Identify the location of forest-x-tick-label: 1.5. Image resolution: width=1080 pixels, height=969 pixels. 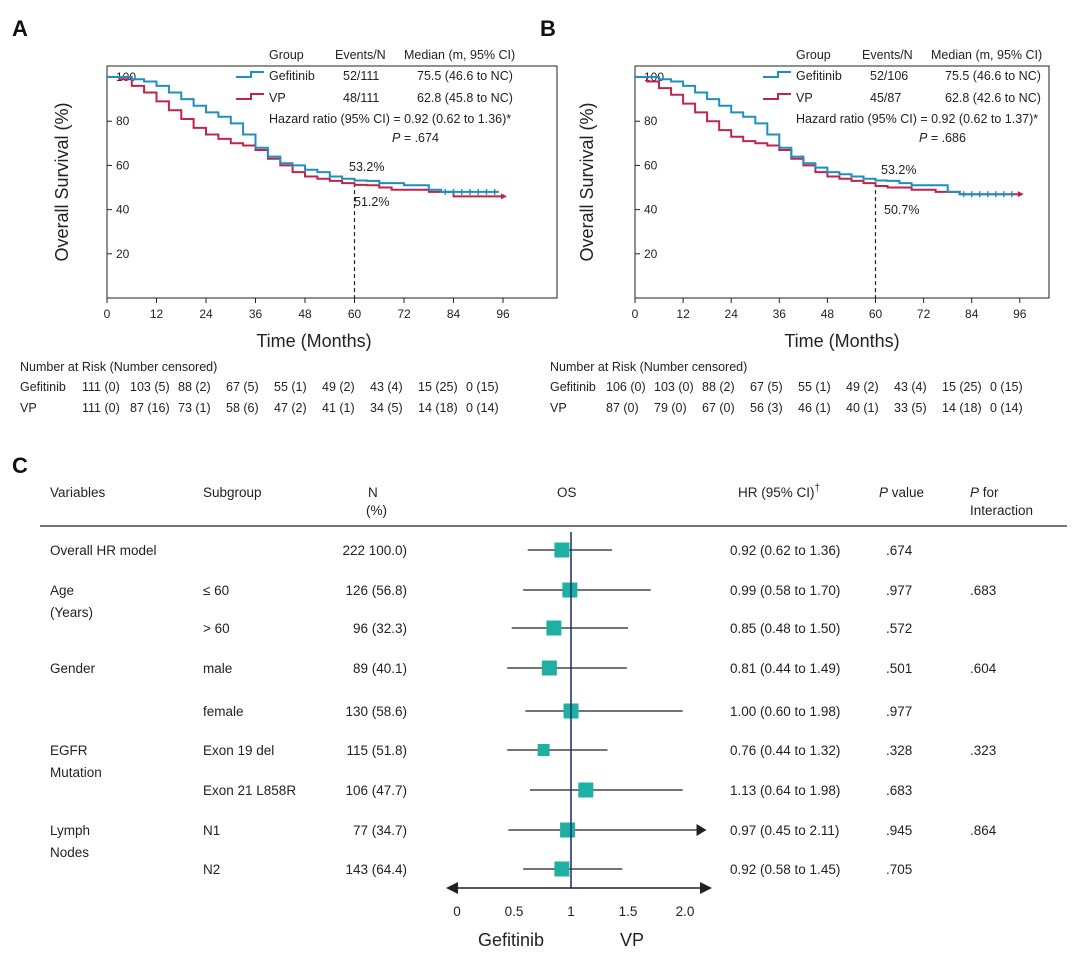
(628, 911).